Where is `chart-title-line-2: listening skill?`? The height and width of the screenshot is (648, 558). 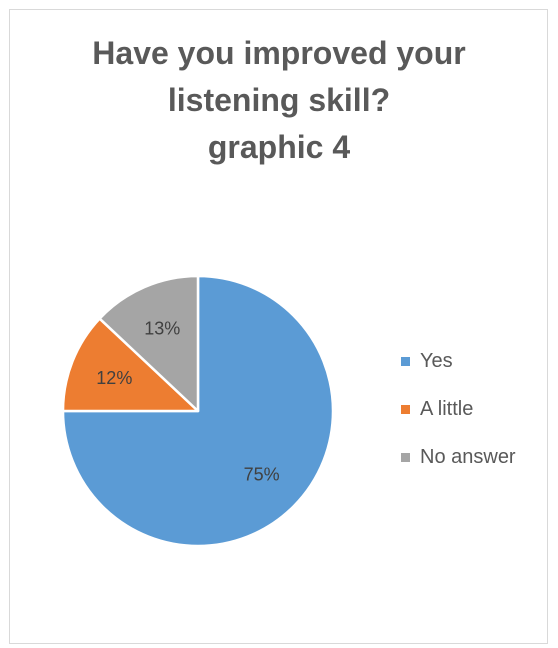 chart-title-line-2: listening skill? is located at coordinates (279, 100).